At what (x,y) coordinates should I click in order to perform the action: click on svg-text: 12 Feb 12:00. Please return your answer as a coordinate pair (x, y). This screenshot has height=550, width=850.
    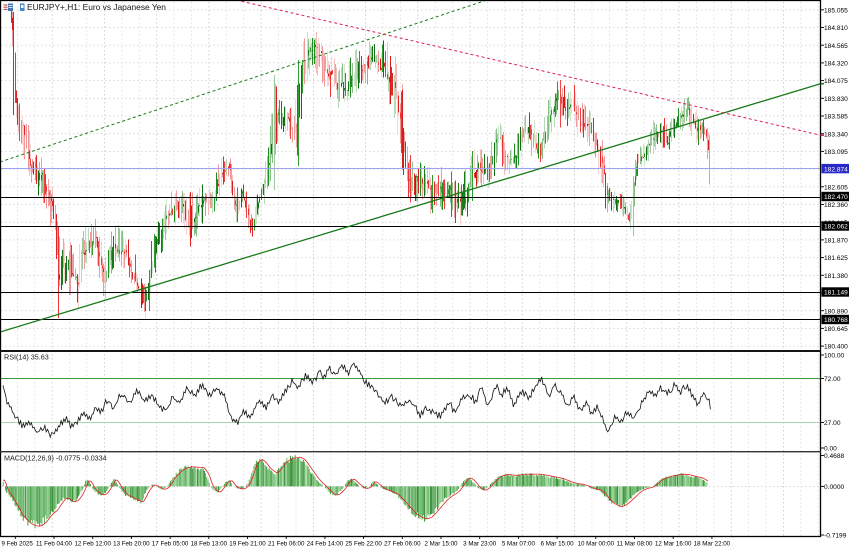
    Looking at the image, I should click on (92, 544).